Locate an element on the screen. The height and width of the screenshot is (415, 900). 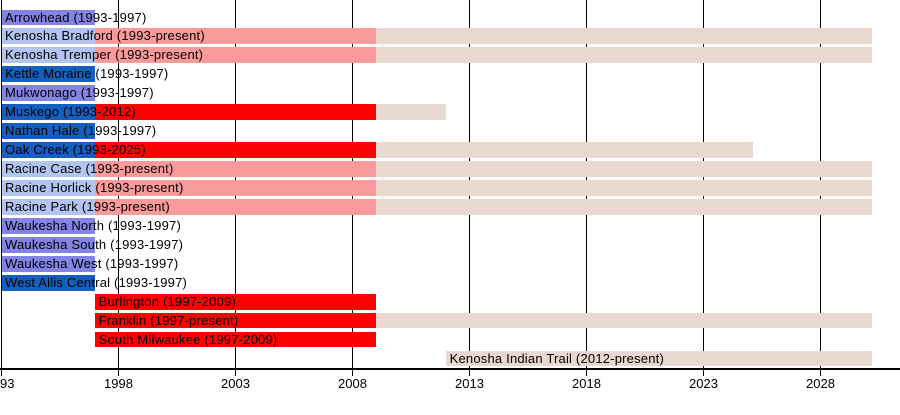
row-label: Kettle Moraine (1993-1997) is located at coordinates (87, 74).